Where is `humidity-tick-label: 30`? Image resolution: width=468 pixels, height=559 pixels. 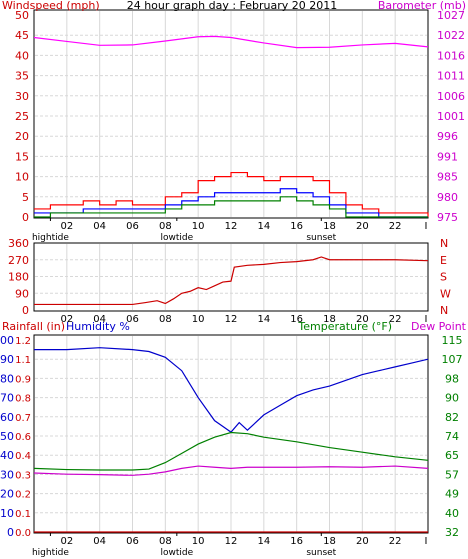
humidity-tick-label: 30 is located at coordinates (7, 474).